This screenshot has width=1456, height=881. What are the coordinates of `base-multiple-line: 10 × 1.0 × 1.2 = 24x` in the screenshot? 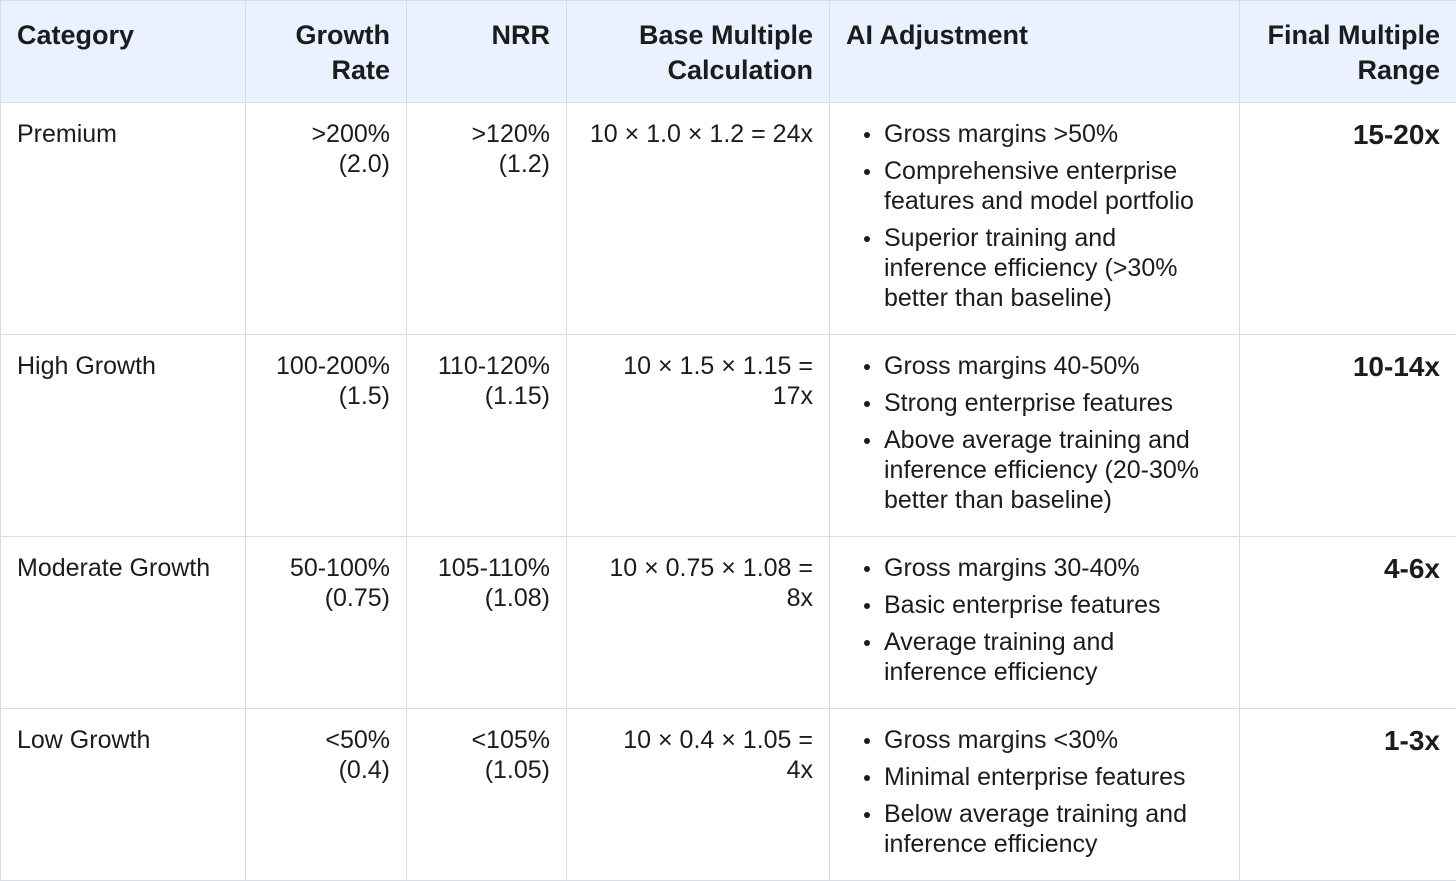 It's located at (698, 134).